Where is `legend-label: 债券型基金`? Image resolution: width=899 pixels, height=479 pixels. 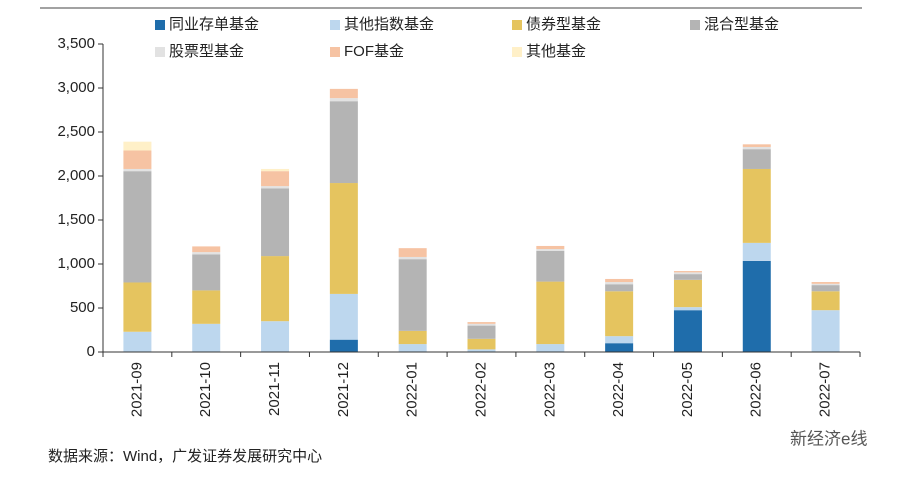
legend-label: 债券型基金 is located at coordinates (563, 24).